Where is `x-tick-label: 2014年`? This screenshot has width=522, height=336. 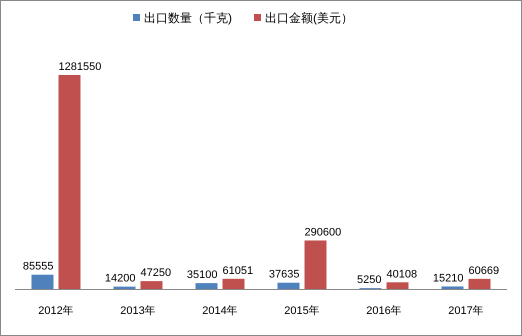 x-tick-label: 2014年 is located at coordinates (220, 311).